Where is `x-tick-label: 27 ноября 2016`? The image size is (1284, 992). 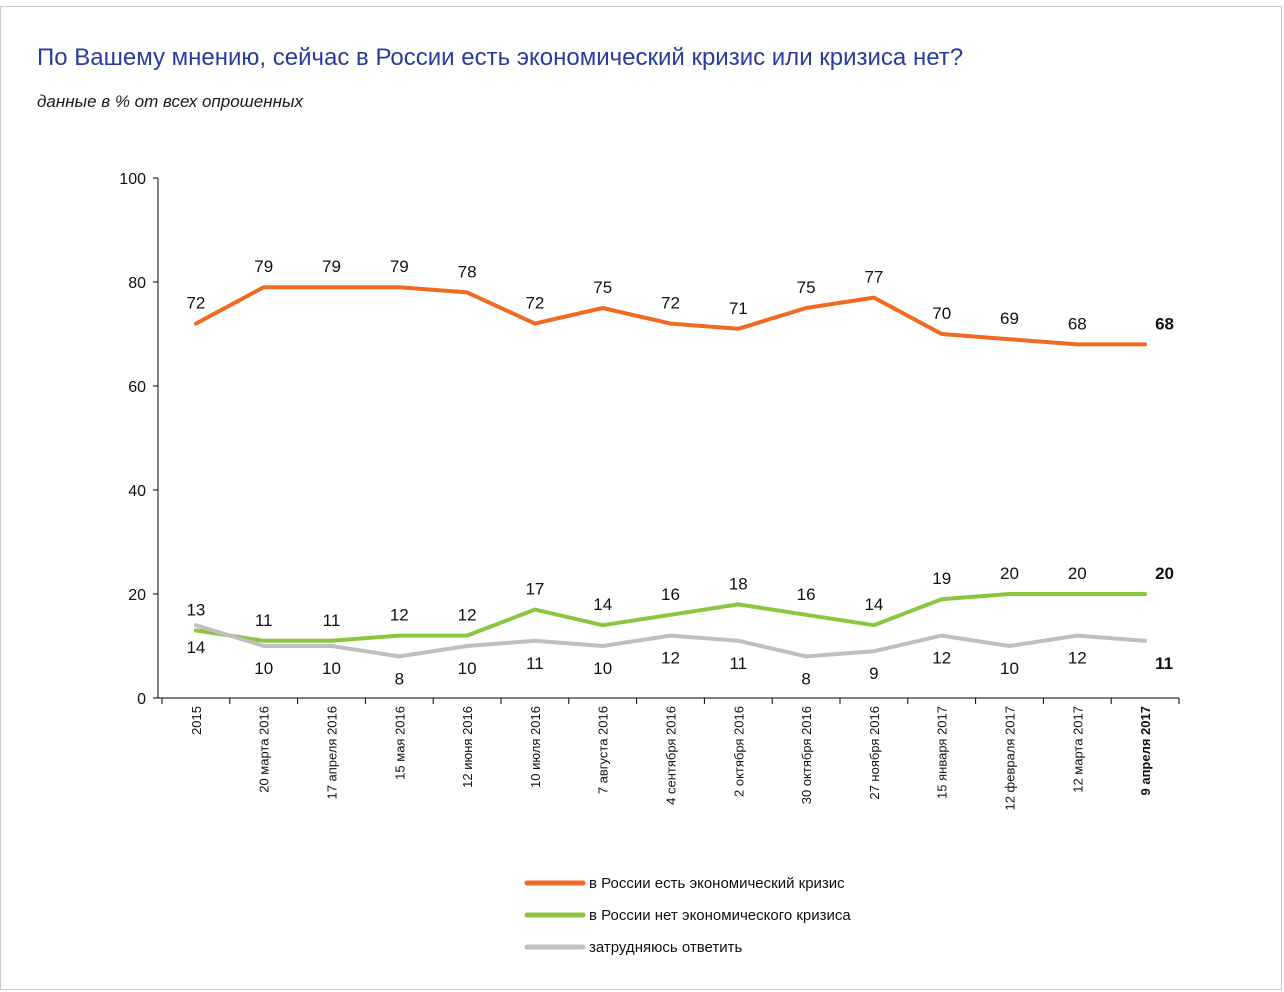 x-tick-label: 27 ноября 2016 is located at coordinates (874, 753).